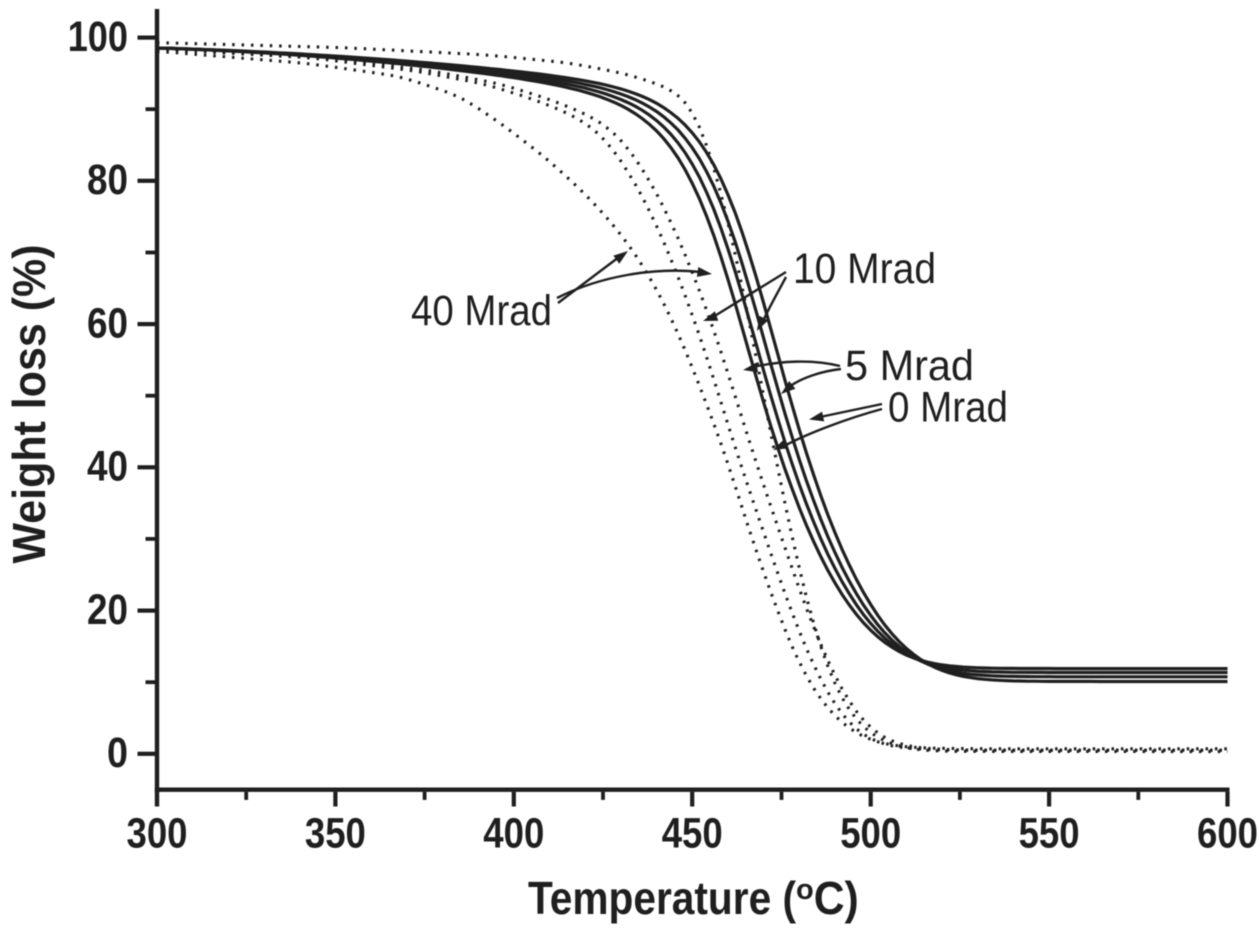 This screenshot has height=935, width=1260. I want to click on svg-text: 500, so click(870, 834).